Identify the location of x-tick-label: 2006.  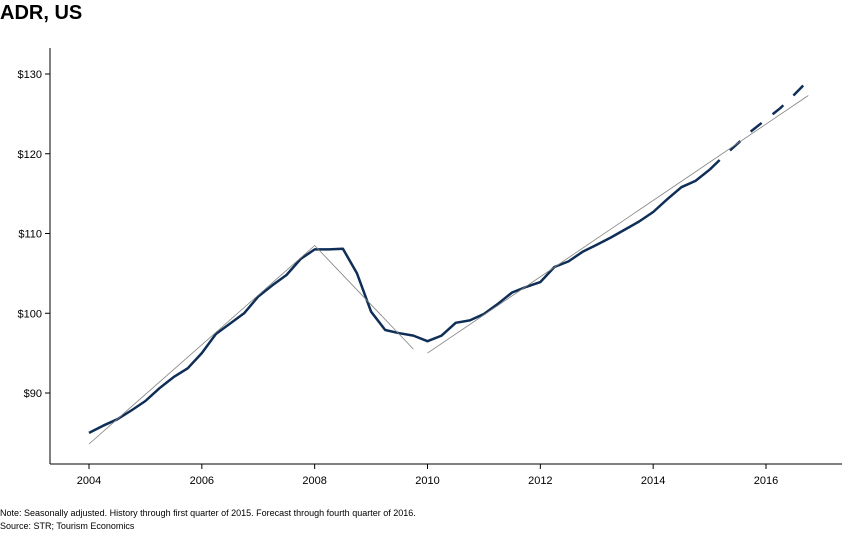
(202, 481).